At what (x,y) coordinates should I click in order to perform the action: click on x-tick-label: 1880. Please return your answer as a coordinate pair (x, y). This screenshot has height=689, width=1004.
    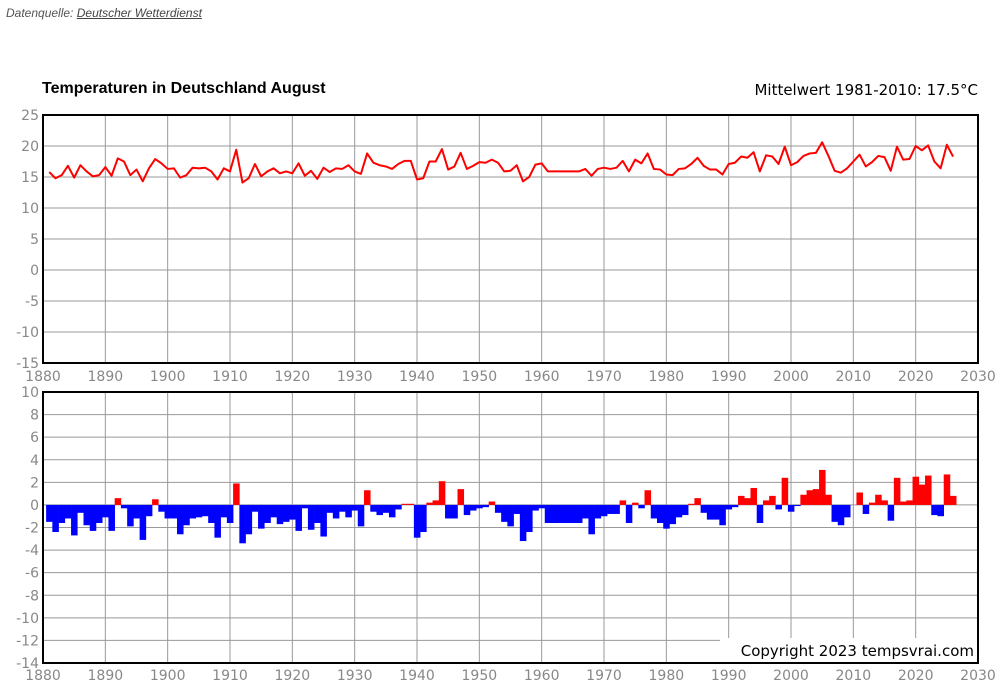
    Looking at the image, I should click on (43, 377).